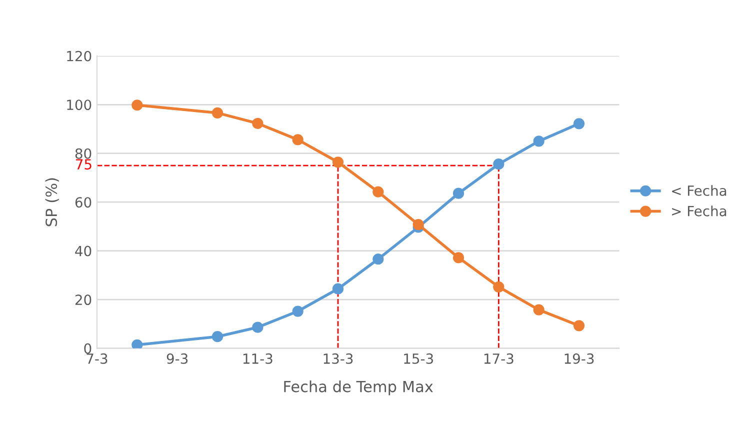  What do you see at coordinates (699, 190) in the screenshot?
I see `legend-label: < Fecha` at bounding box center [699, 190].